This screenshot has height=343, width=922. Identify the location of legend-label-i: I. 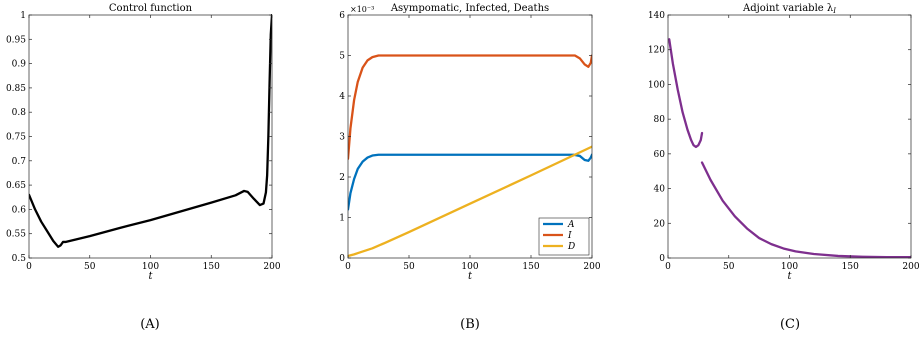
(569, 236).